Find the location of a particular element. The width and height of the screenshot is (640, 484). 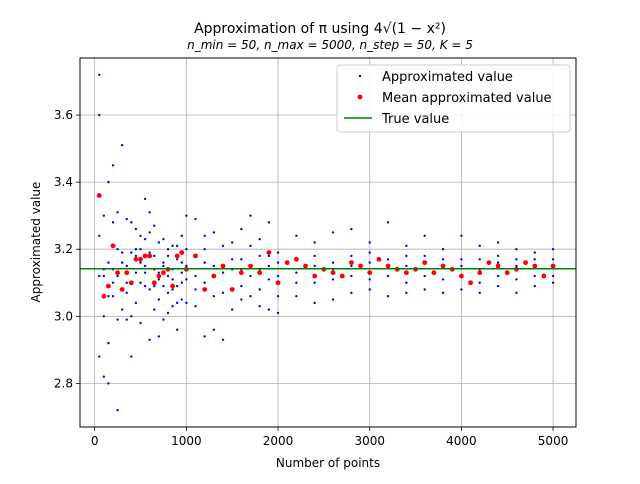

x-tick-label: 5000 is located at coordinates (553, 441).